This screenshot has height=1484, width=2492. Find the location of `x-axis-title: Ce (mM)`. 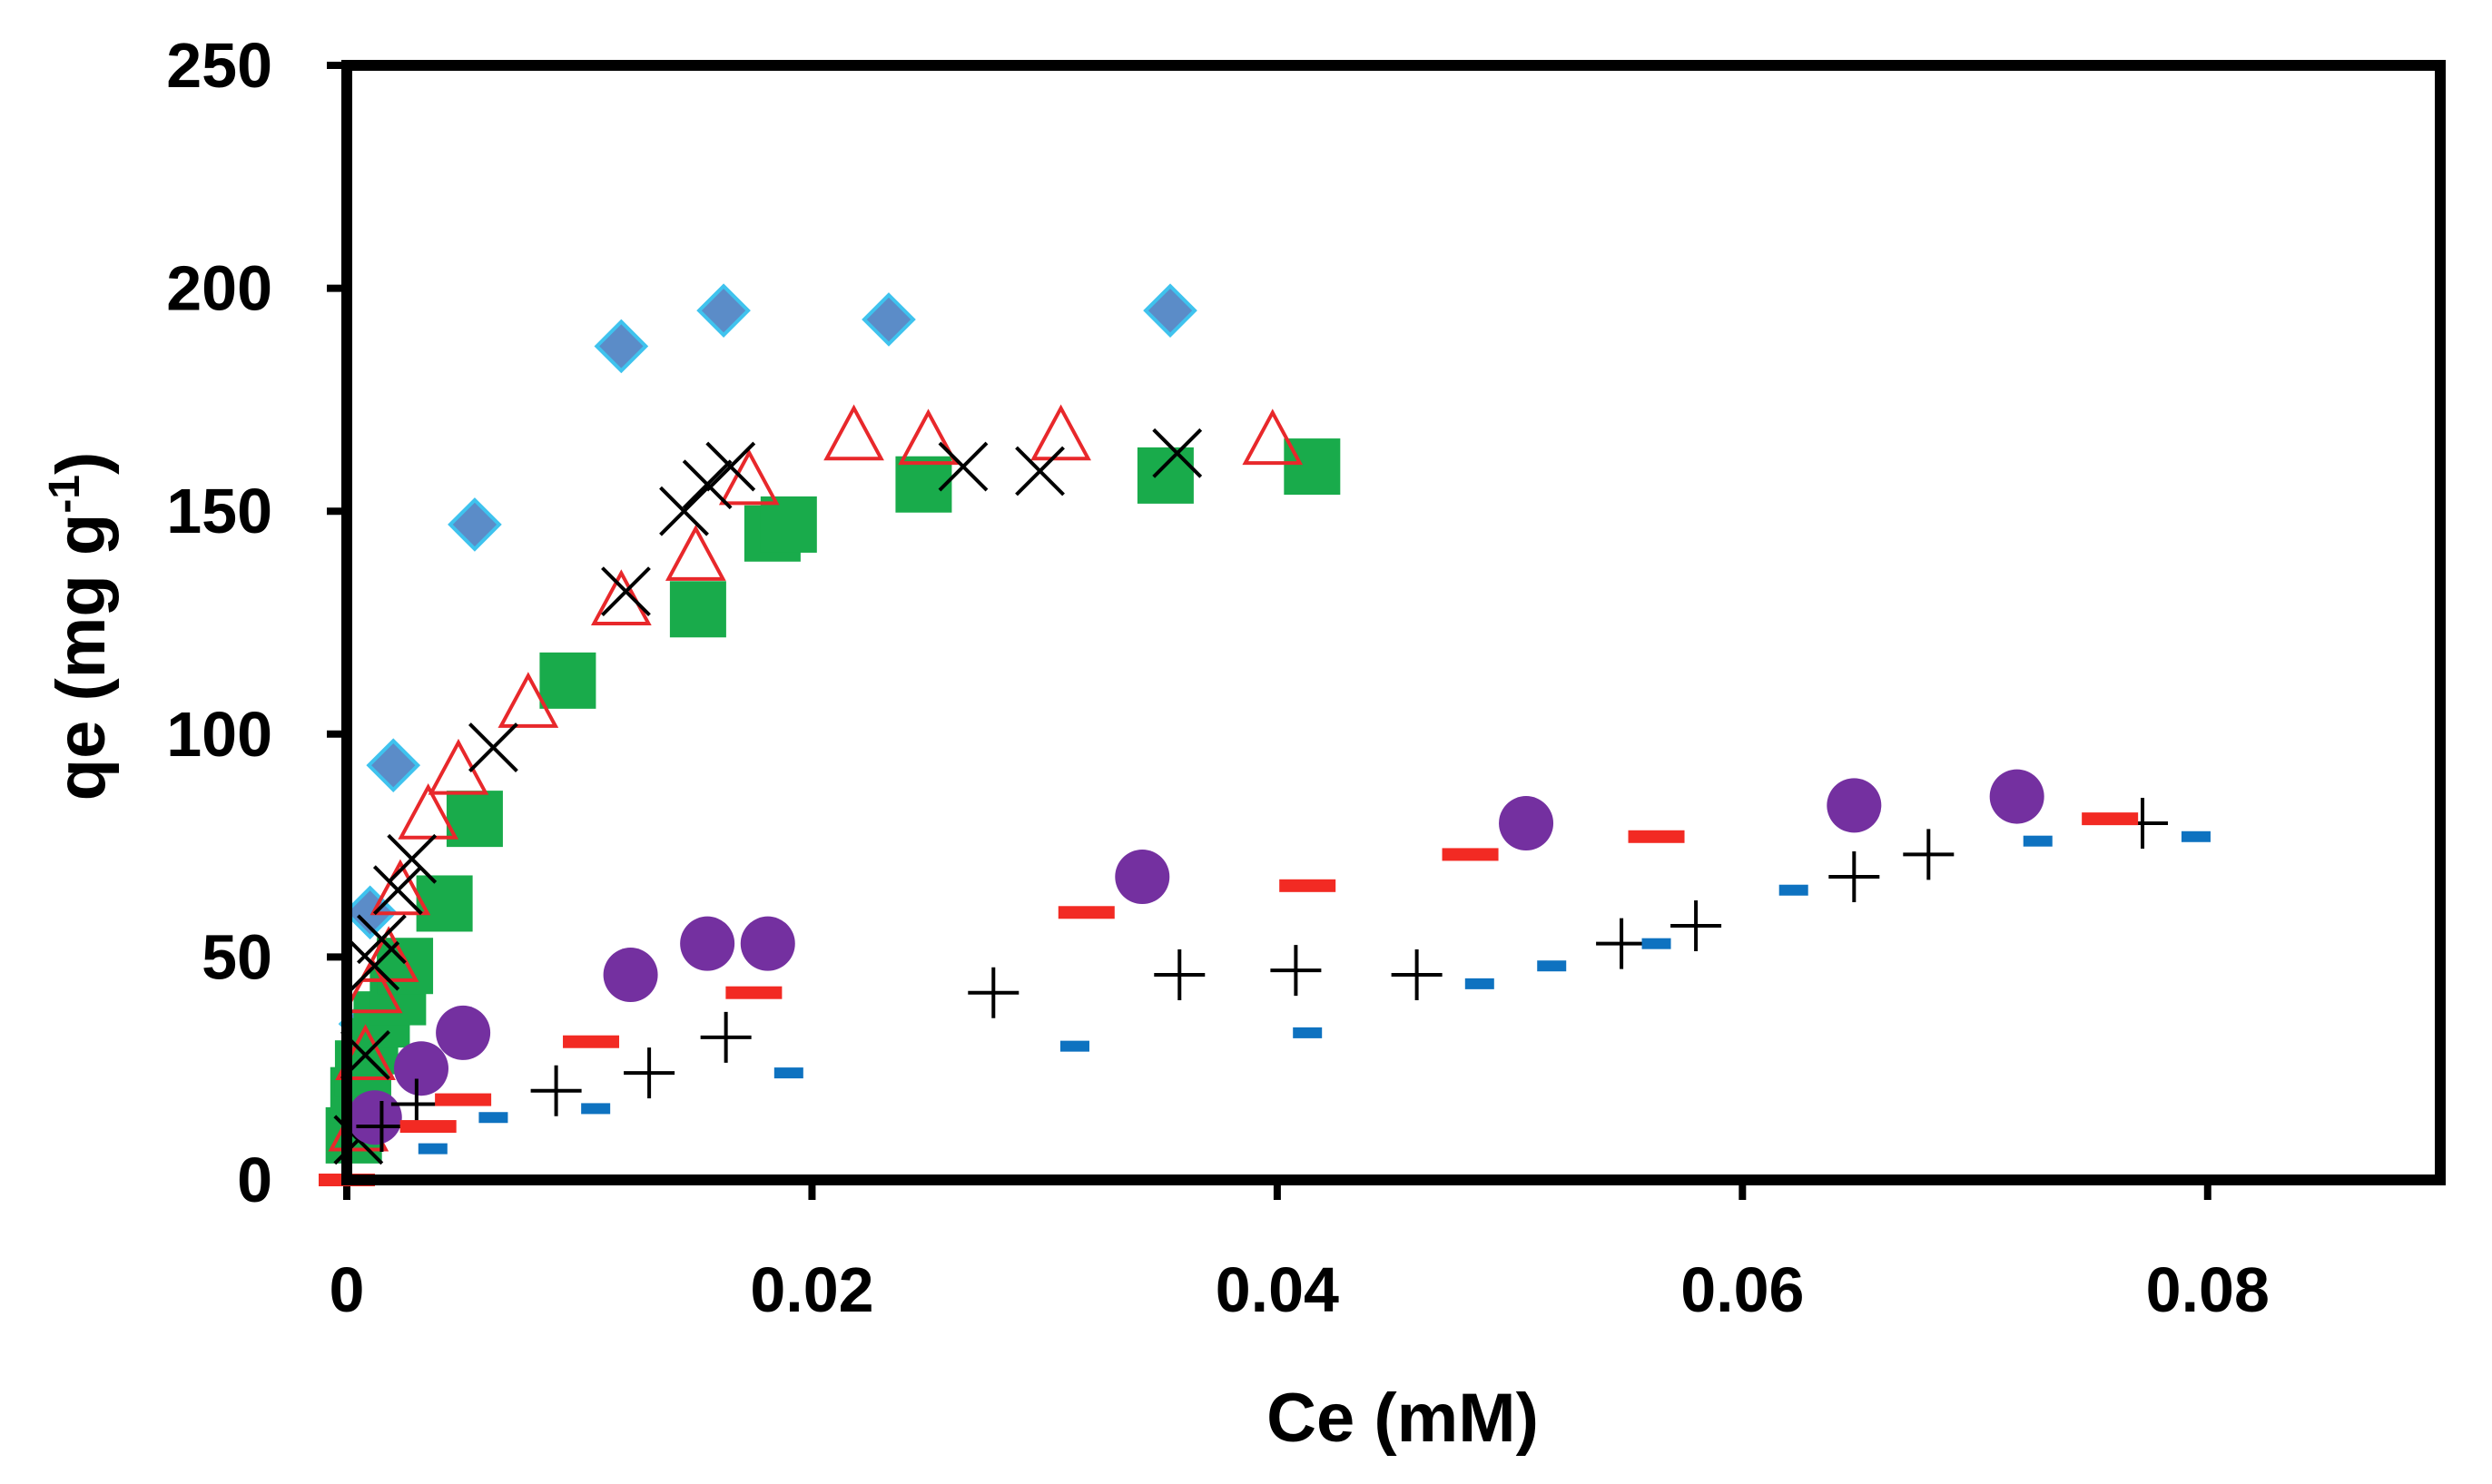

x-axis-title: Ce (mM) is located at coordinates (1402, 1418).